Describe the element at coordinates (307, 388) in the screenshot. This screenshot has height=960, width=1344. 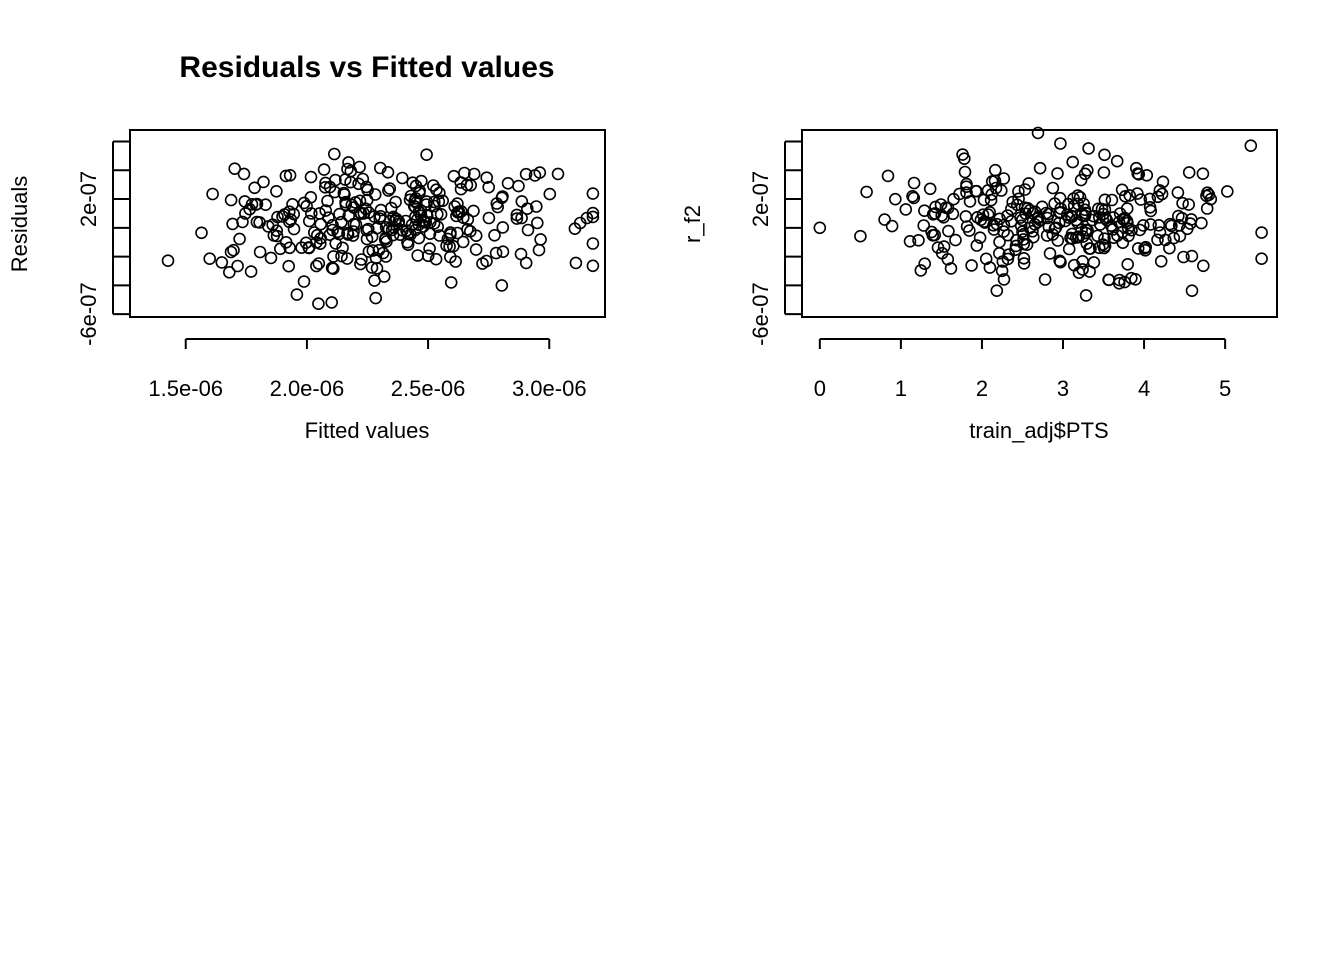
I see `x-tick-label: 2.0e-06` at that location.